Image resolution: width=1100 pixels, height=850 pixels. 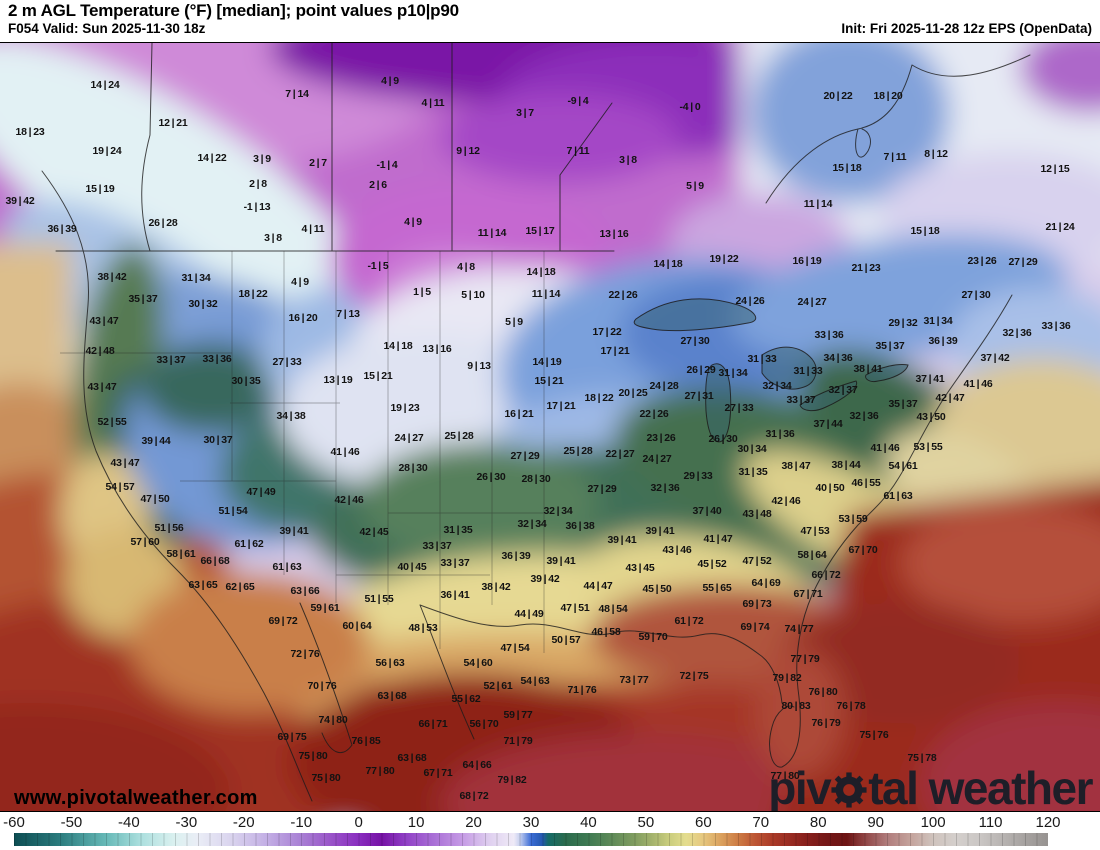 I want to click on point-value: 39 | 41, so click(x=622, y=540).